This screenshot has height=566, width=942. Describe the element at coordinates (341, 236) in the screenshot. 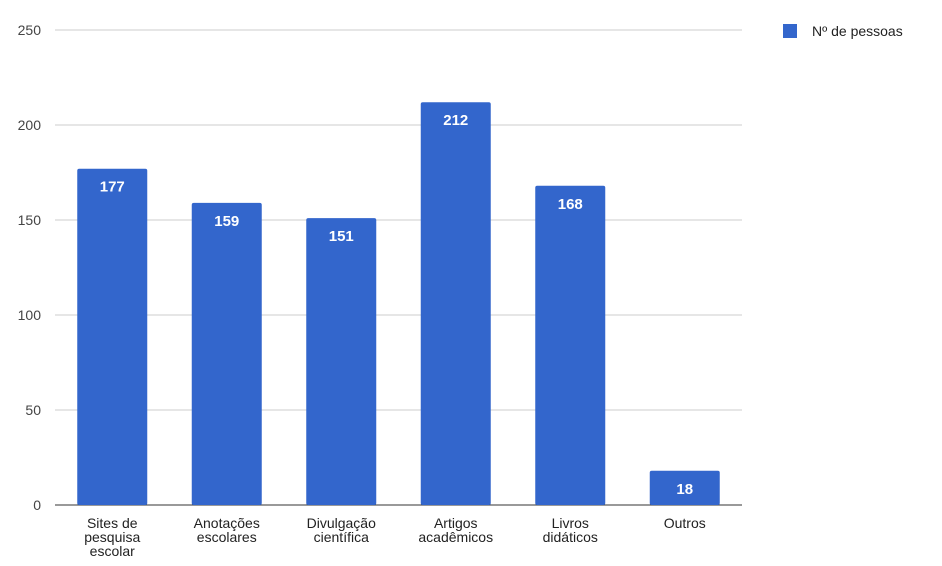

I see `data-label: 151` at that location.